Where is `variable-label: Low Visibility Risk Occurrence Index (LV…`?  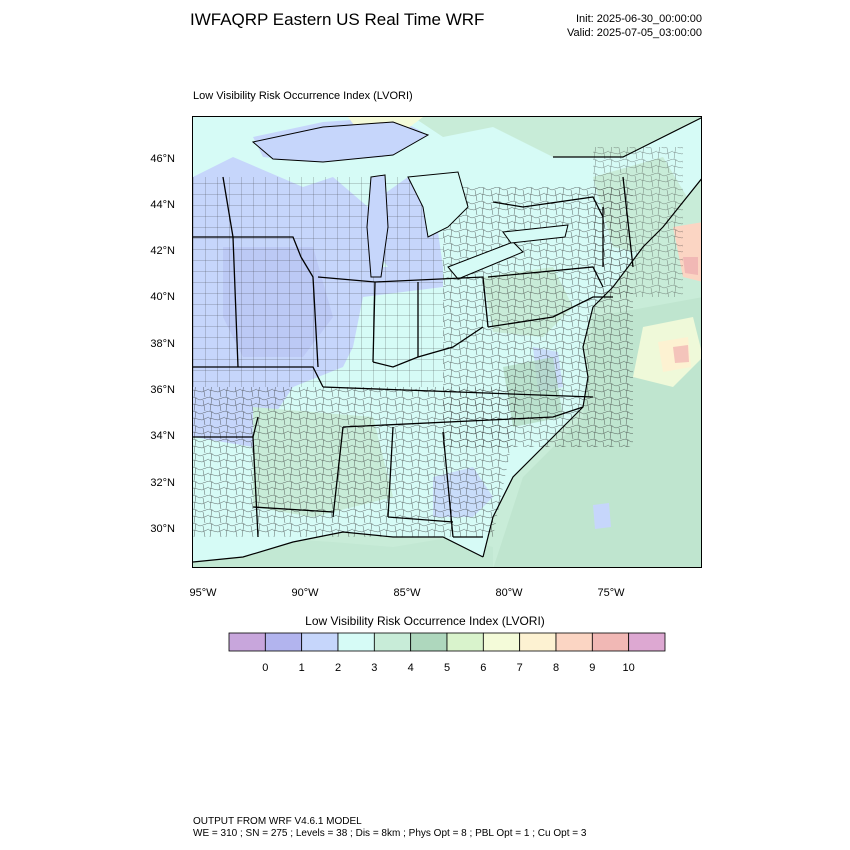 variable-label: Low Visibility Risk Occurrence Index (LV… is located at coordinates (303, 96).